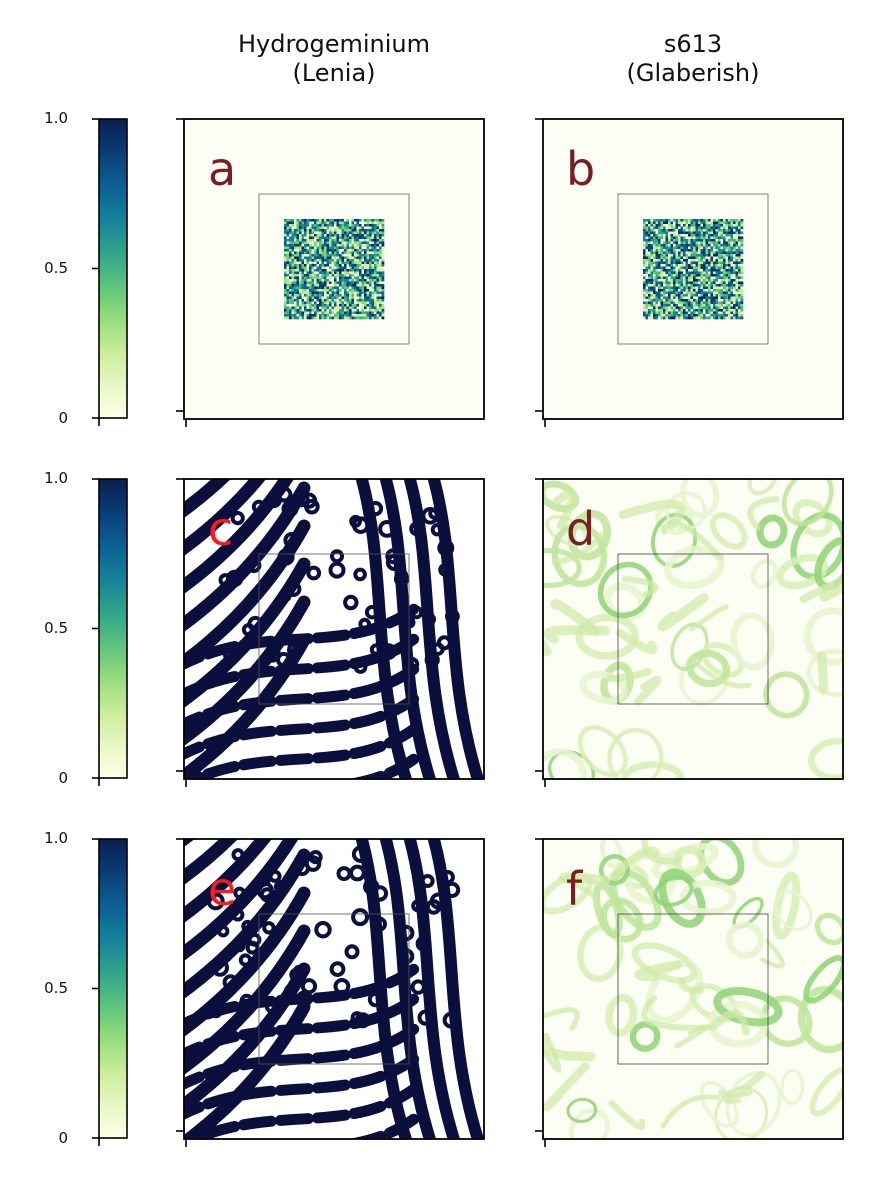 The image size is (871, 1183). What do you see at coordinates (334, 269) in the screenshot?
I see `panel-a` at bounding box center [334, 269].